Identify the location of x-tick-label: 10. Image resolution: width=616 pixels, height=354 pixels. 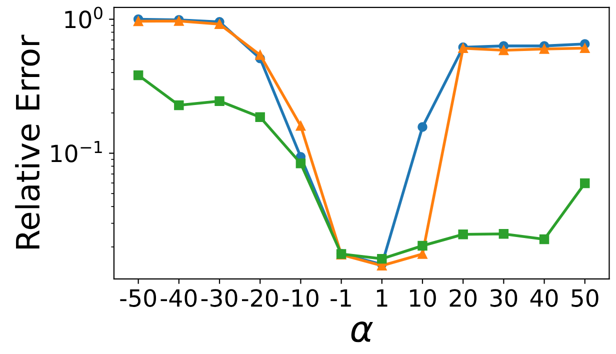
(423, 298).